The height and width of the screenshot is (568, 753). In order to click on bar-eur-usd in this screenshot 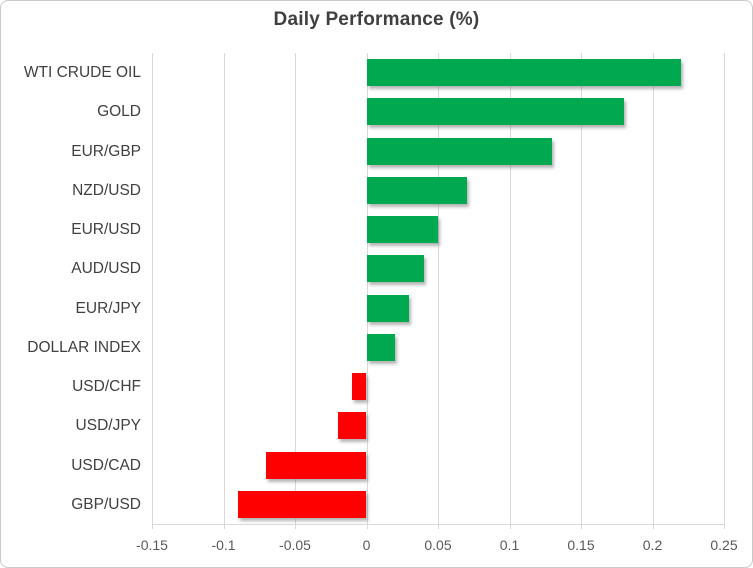, I will do `click(402, 230)`.